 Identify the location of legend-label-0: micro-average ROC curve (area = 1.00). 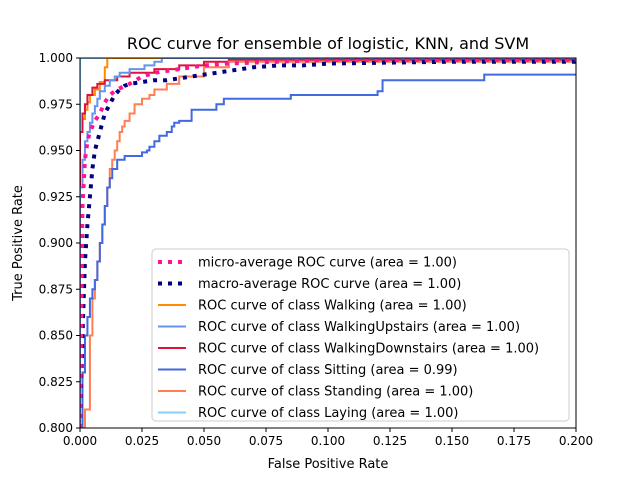
(327, 263).